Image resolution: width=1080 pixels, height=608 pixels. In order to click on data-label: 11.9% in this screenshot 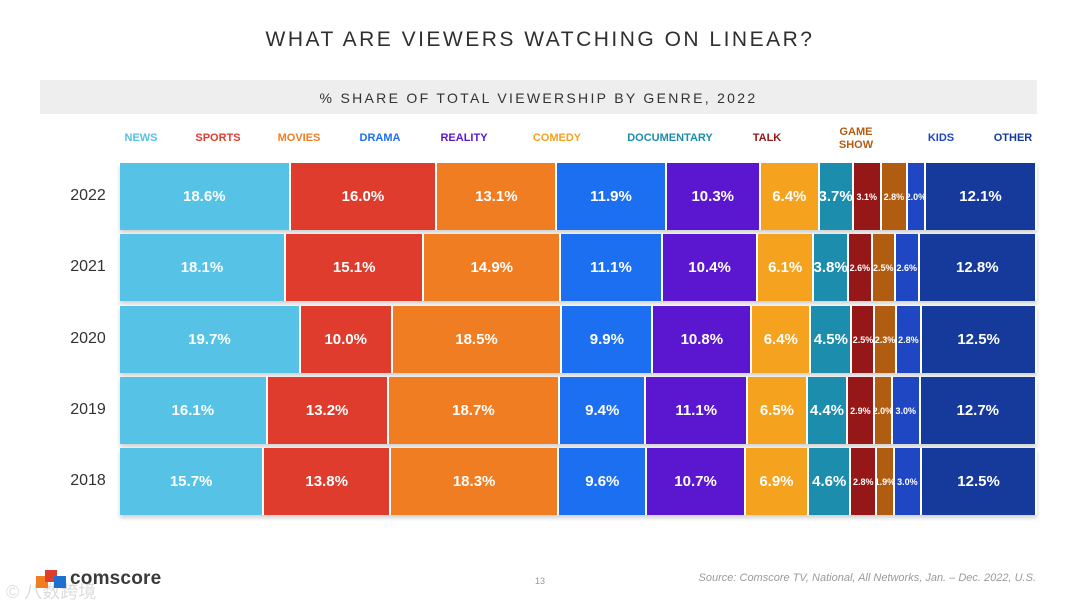, I will do `click(611, 196)`.